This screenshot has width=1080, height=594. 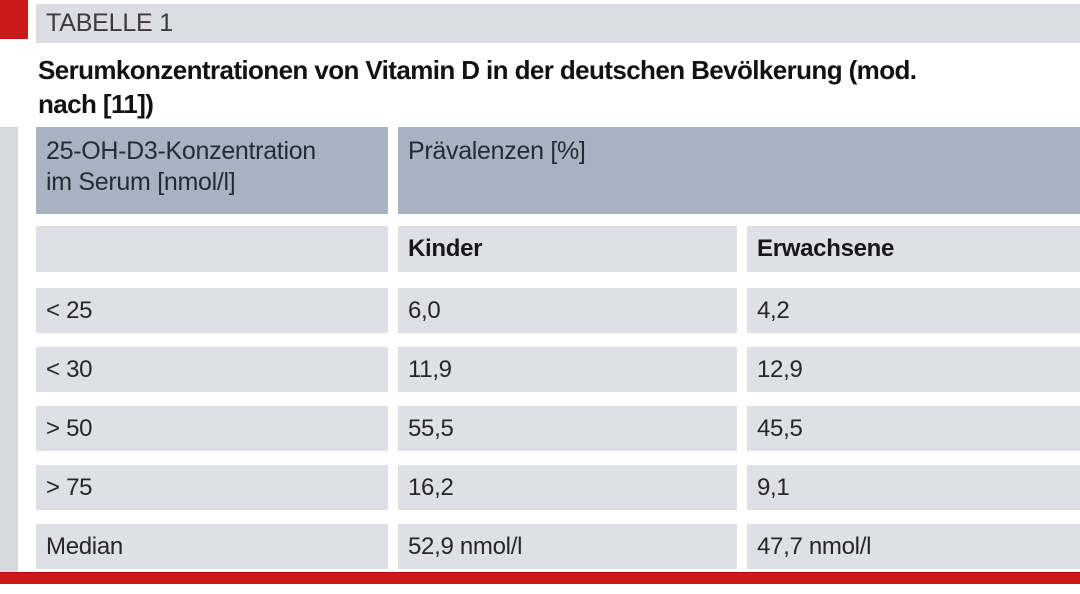 I want to click on row-value-erwachsene: 9,1, so click(x=913, y=487).